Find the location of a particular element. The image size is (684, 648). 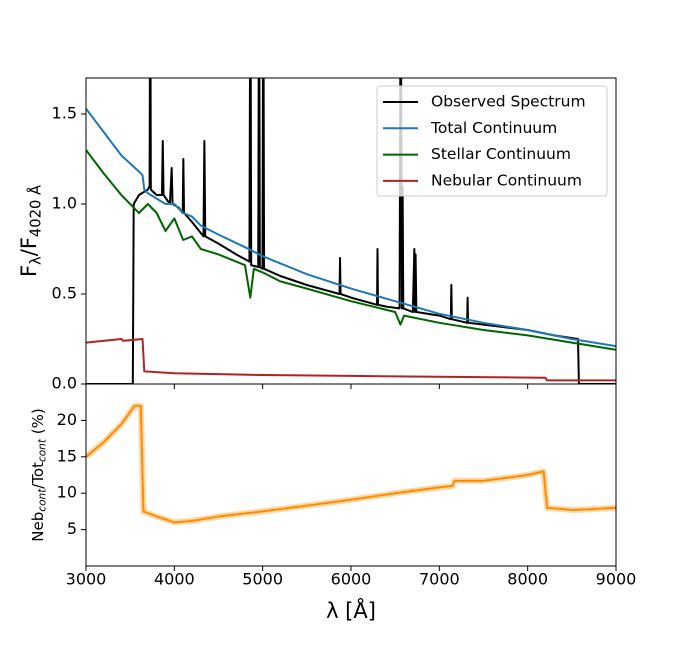

x-tick-label: 5000 is located at coordinates (262, 579).